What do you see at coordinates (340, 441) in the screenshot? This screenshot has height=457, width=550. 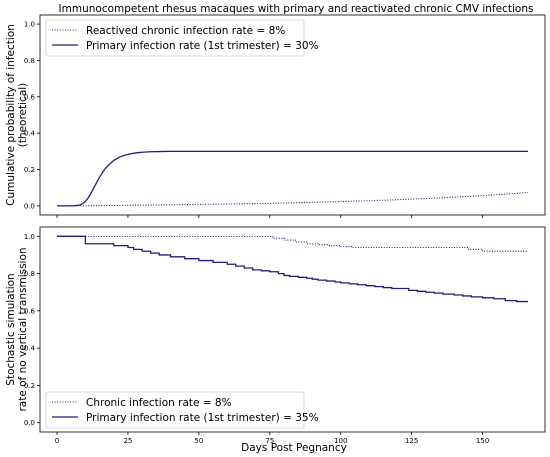 I see `x-tick-label: 100` at bounding box center [340, 441].